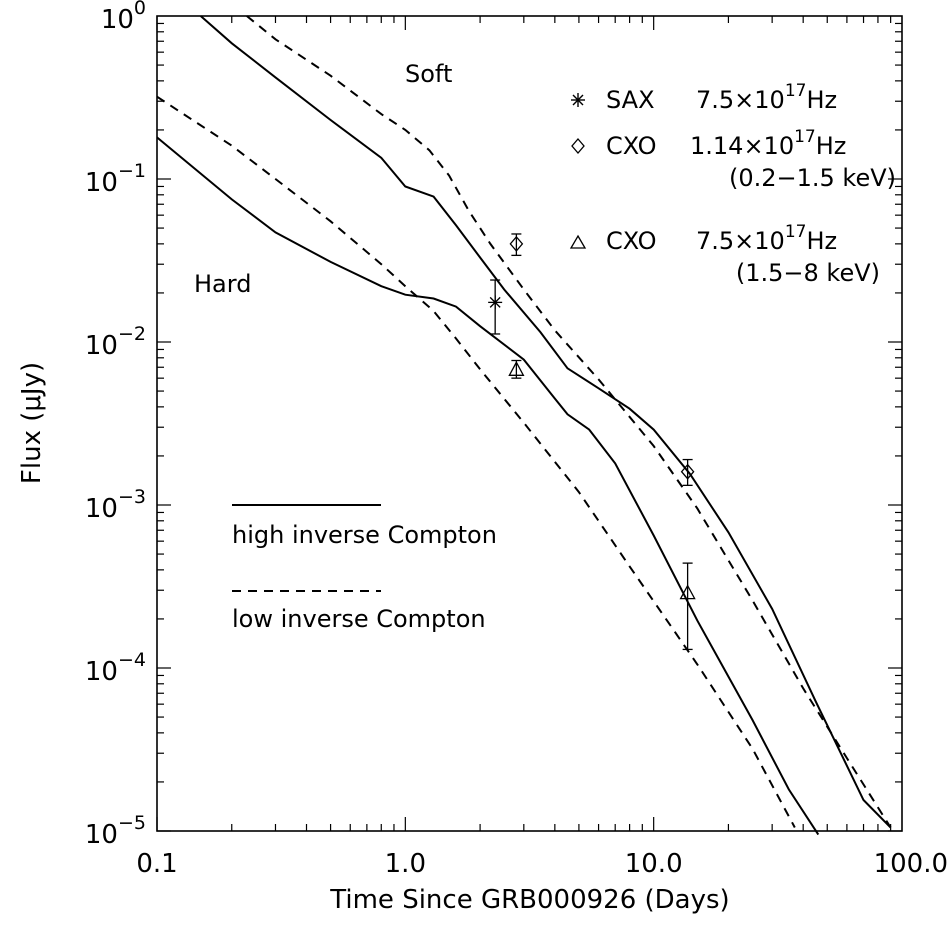 Image resolution: width=951 pixels, height=928 pixels. Describe the element at coordinates (592, 442) in the screenshot. I see `data-points` at that location.